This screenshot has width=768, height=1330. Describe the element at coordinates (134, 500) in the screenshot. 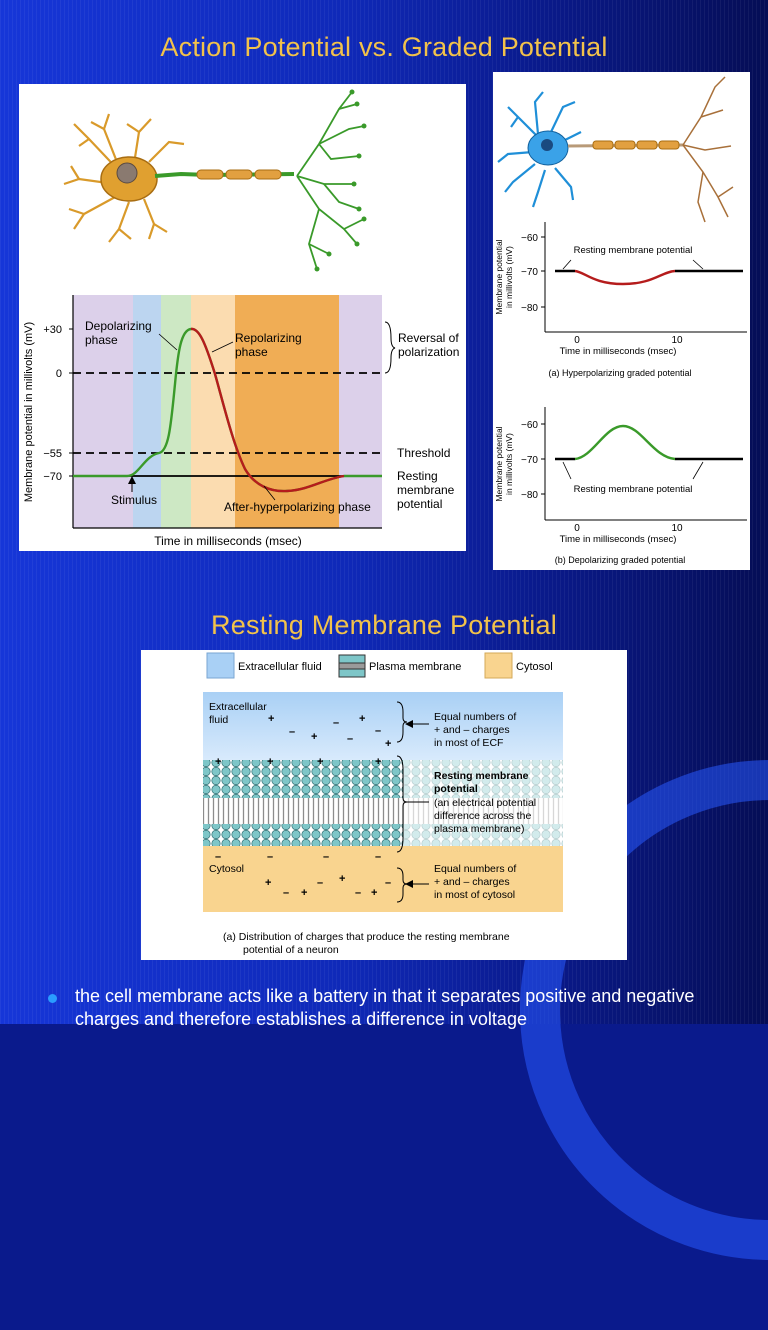

I see `stimulus-label: Stimulus` at that location.